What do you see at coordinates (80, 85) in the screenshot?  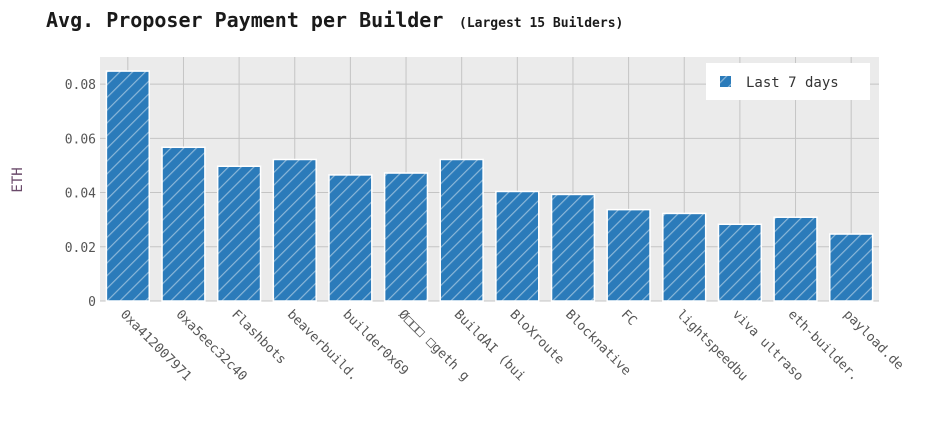 I see `y-tick-label: 0.08` at bounding box center [80, 85].